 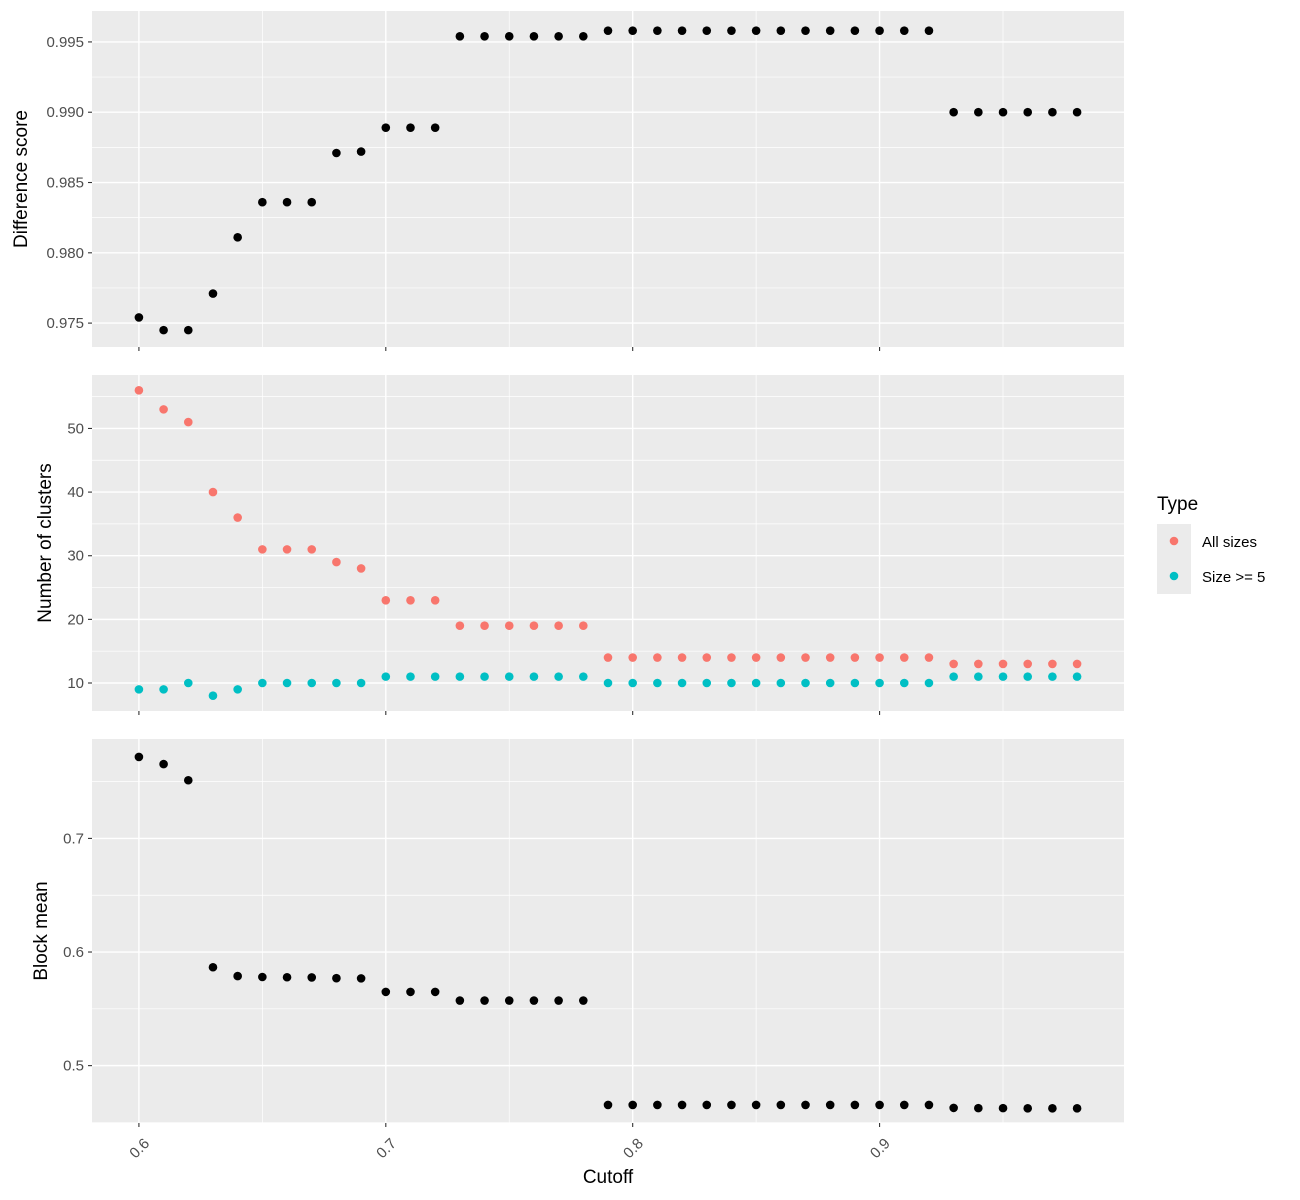 What do you see at coordinates (509, 349) in the screenshot?
I see `panel-difference-score-x-ticks` at bounding box center [509, 349].